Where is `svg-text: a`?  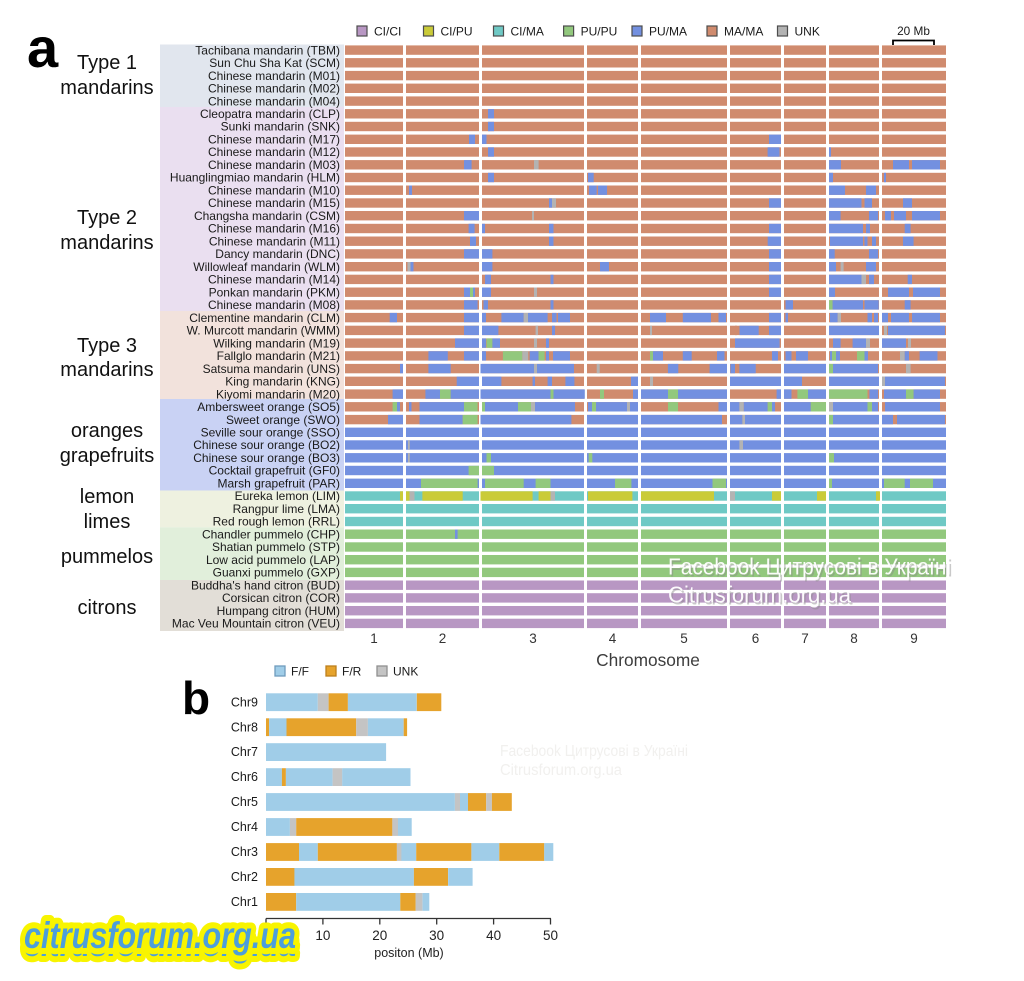
svg-text: a is located at coordinates (43, 47).